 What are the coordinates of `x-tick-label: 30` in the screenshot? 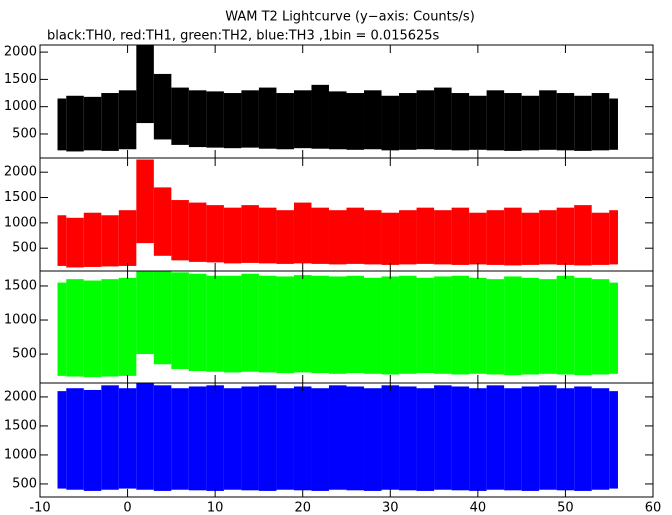 It's located at (390, 508).